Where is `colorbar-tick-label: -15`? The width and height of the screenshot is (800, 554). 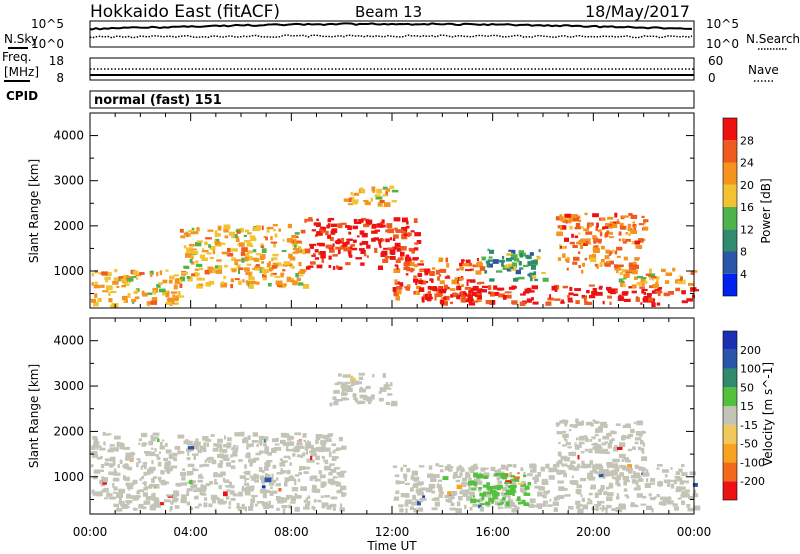
colorbar-tick-label: -15 is located at coordinates (749, 425).